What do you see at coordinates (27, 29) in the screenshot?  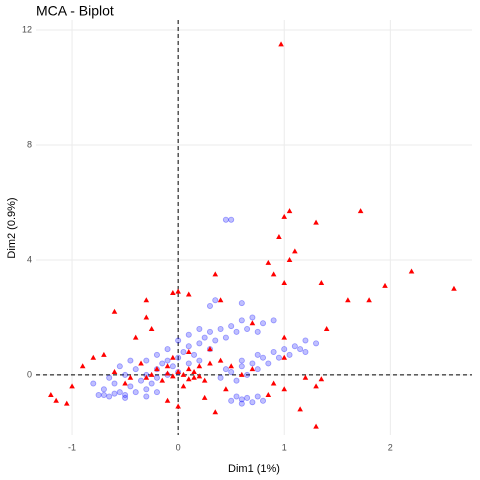 I see `y-tick-label: 12` at bounding box center [27, 29].